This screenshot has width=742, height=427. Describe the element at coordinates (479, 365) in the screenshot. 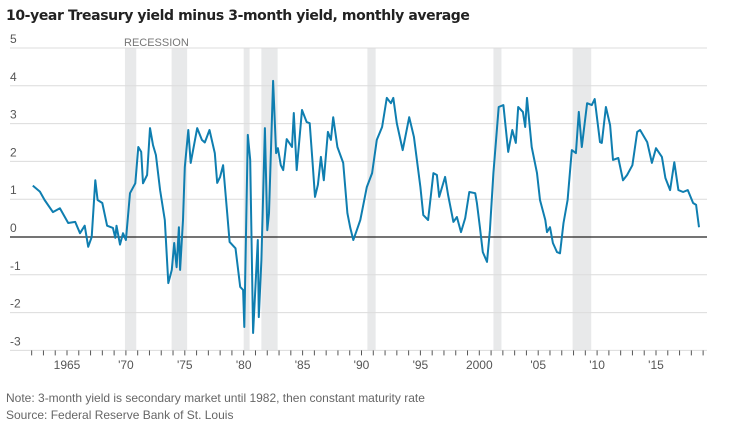

I see `x-tick-label: 2000` at that location.